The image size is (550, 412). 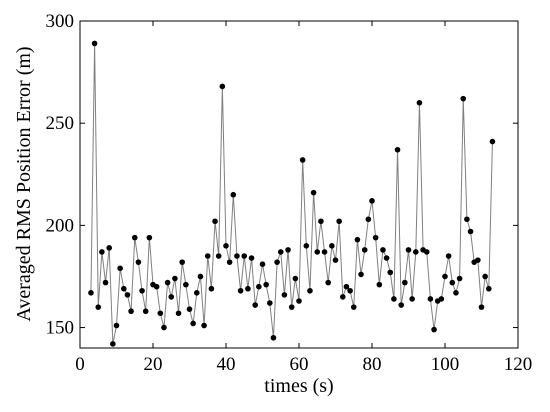 What do you see at coordinates (60, 21) in the screenshot?
I see `y-tick-label: 300` at bounding box center [60, 21].